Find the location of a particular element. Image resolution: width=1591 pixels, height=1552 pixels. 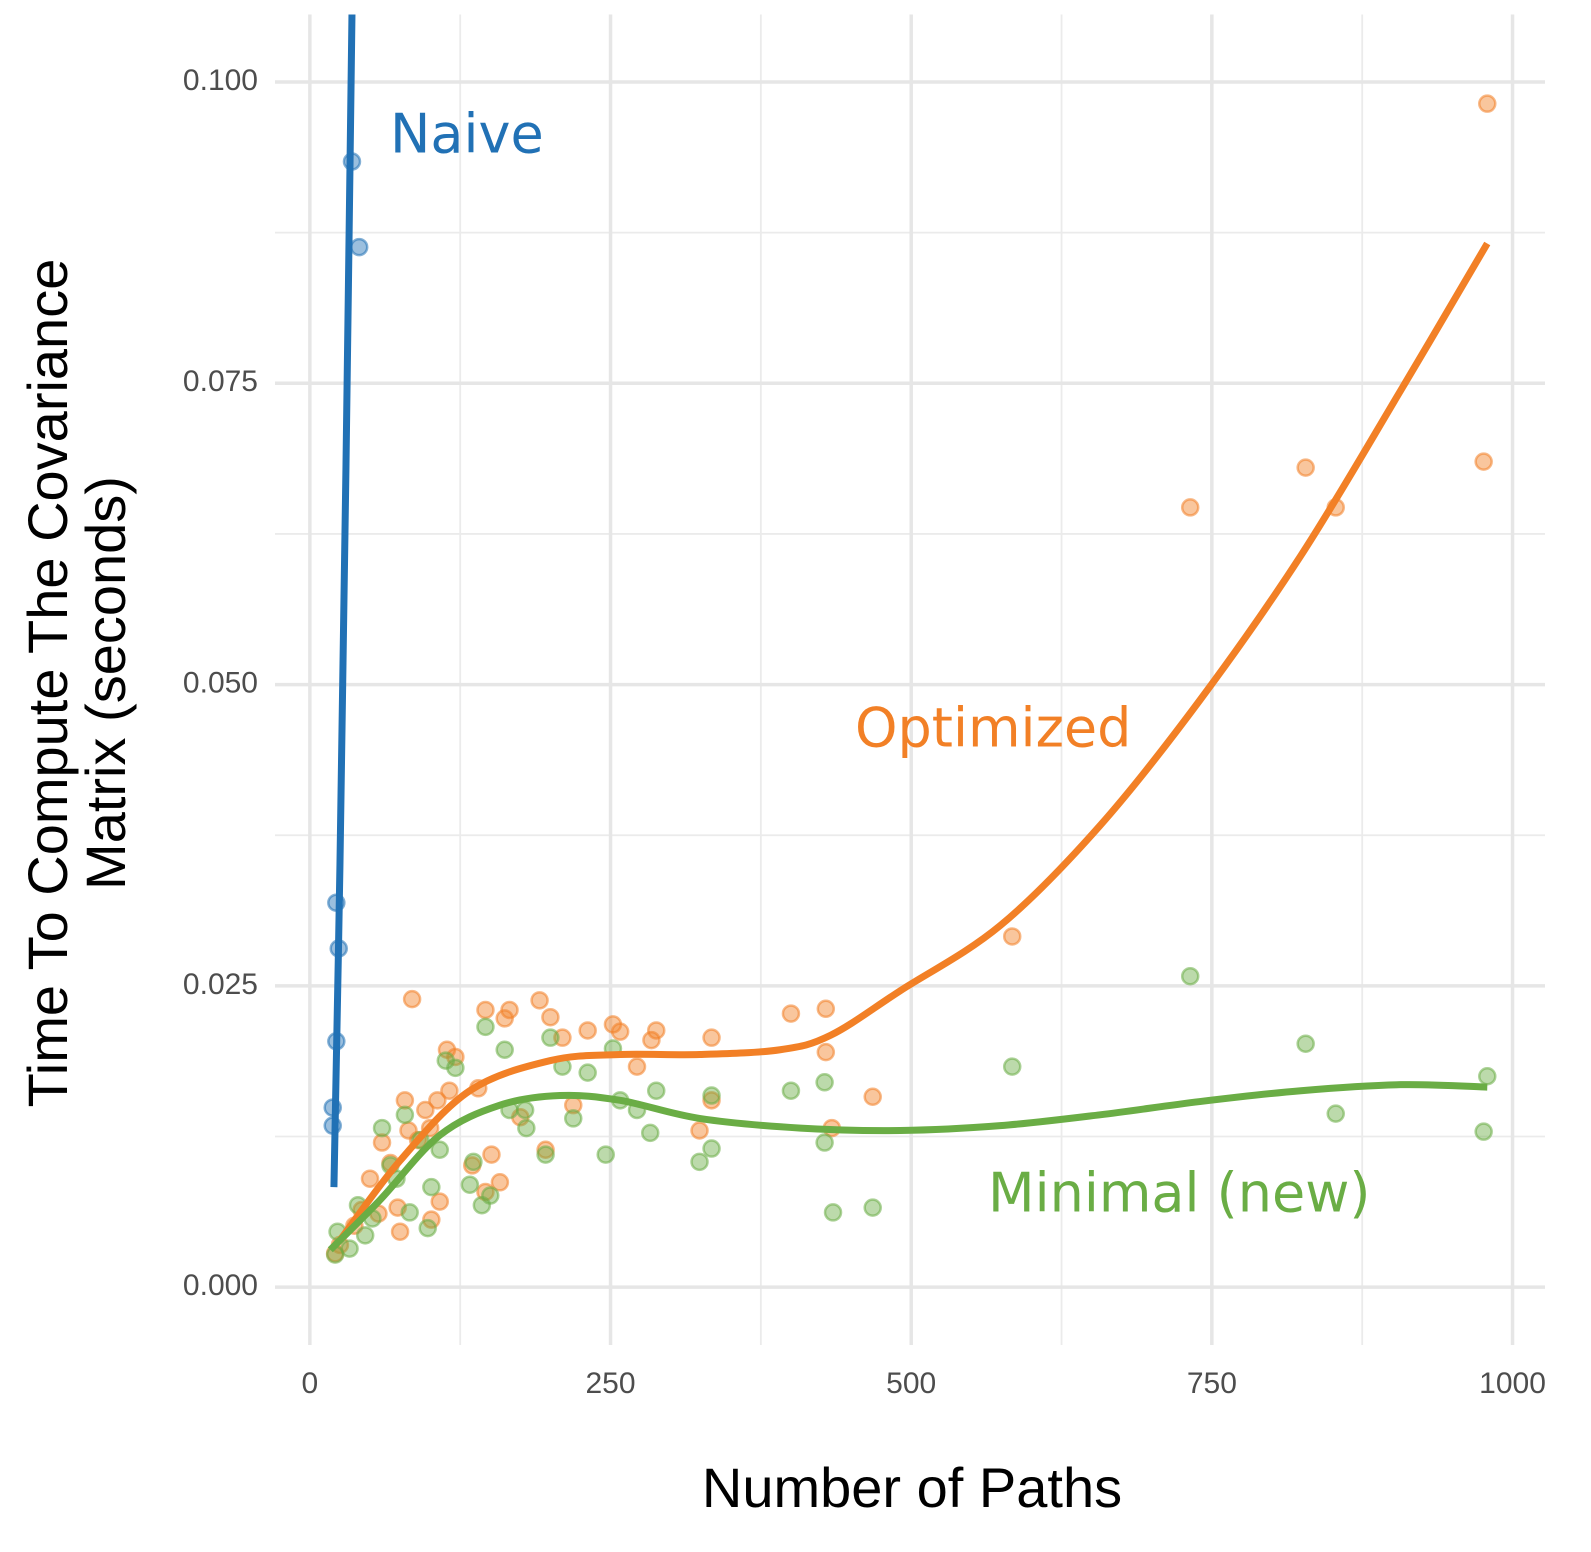

x-tick-label: 750 is located at coordinates (1212, 1383).